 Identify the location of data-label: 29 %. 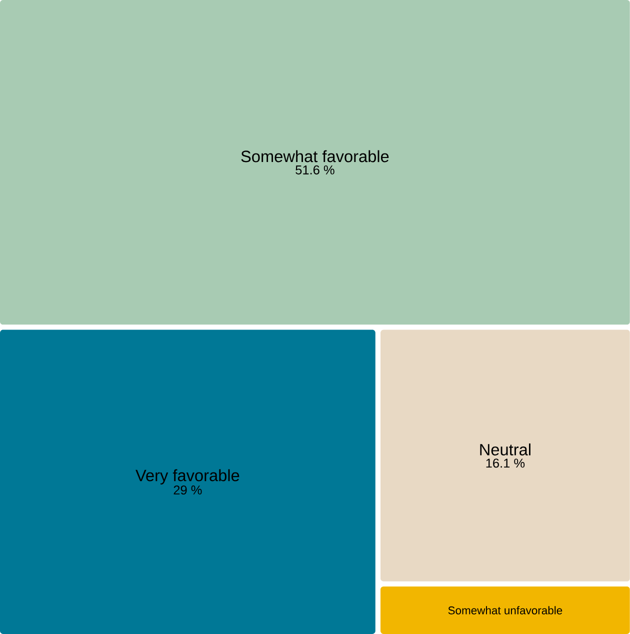
(188, 490).